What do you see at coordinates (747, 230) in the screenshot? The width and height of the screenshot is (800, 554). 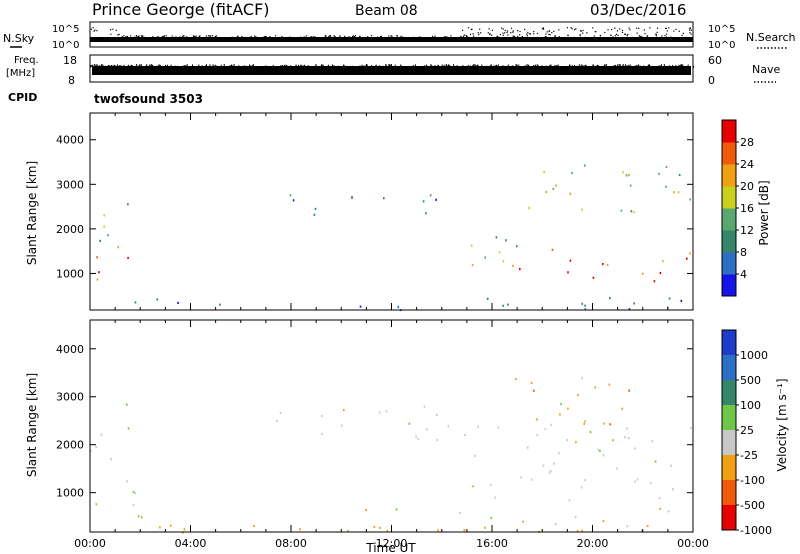 I see `colorbar-tick-label: 12` at bounding box center [747, 230].